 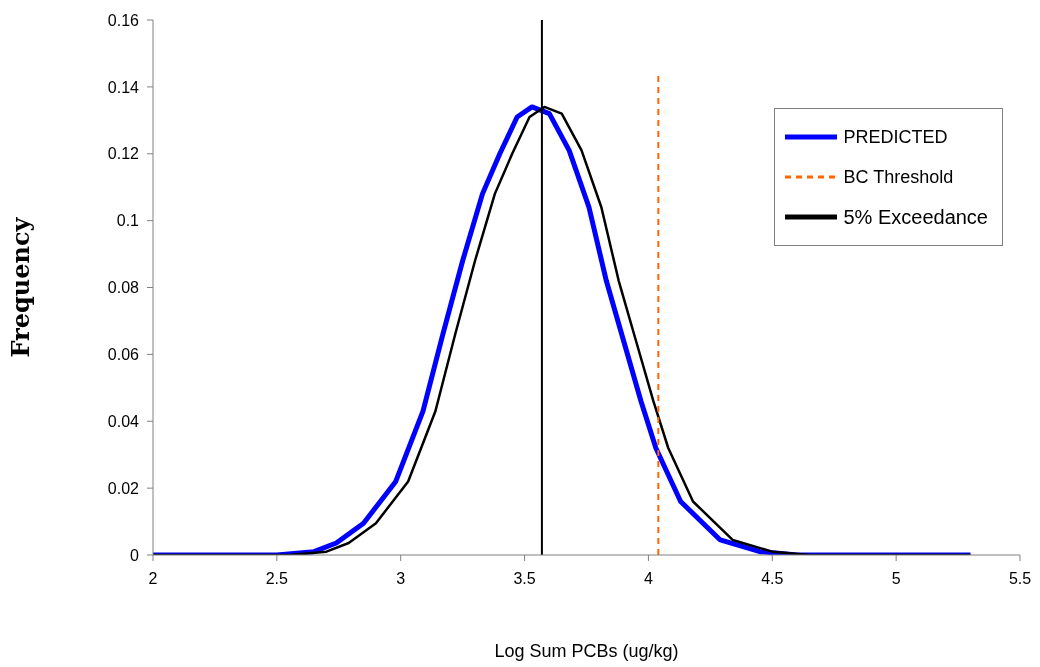 I want to click on y-tick-label: 0.04, so click(x=123, y=421).